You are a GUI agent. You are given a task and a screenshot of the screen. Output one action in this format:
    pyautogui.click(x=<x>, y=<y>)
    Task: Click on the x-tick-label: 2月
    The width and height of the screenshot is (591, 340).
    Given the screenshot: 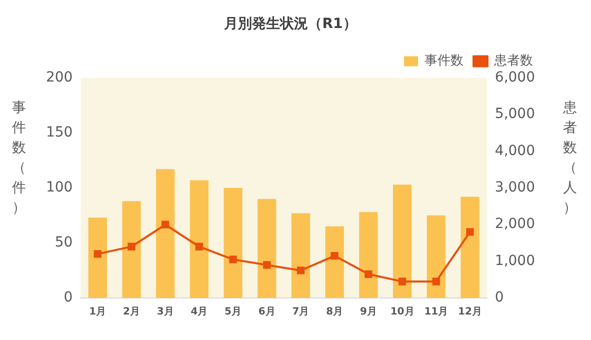 What is the action you would take?
    pyautogui.click(x=131, y=312)
    